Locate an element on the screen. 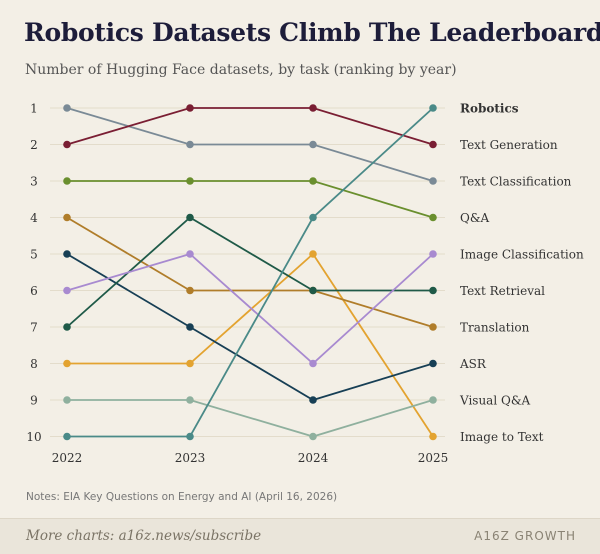  x-tick-label: 2022 is located at coordinates (67, 458).